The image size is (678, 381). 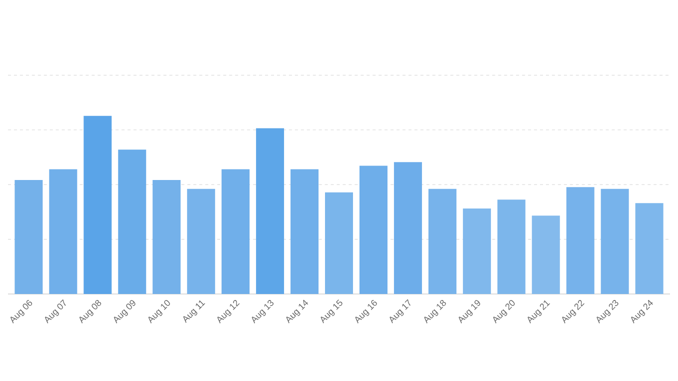 What do you see at coordinates (159, 312) in the screenshot?
I see `x-tick-label: Aug 10` at bounding box center [159, 312].